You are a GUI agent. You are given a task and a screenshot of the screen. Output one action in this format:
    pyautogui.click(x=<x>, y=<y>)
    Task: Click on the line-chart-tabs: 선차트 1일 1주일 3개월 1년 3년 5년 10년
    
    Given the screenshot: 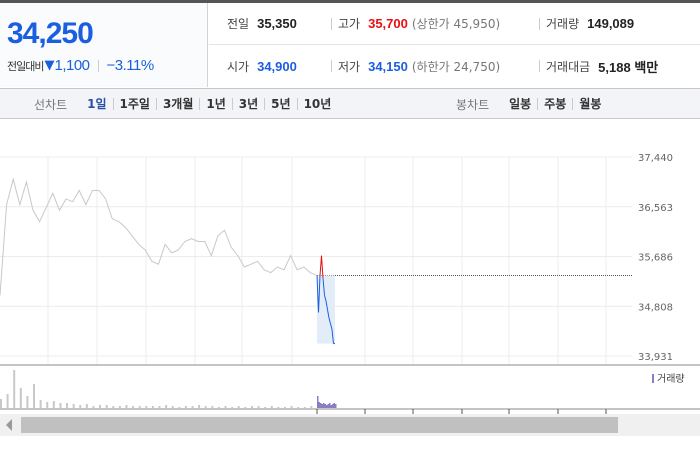 What is the action you would take?
    pyautogui.click(x=185, y=104)
    